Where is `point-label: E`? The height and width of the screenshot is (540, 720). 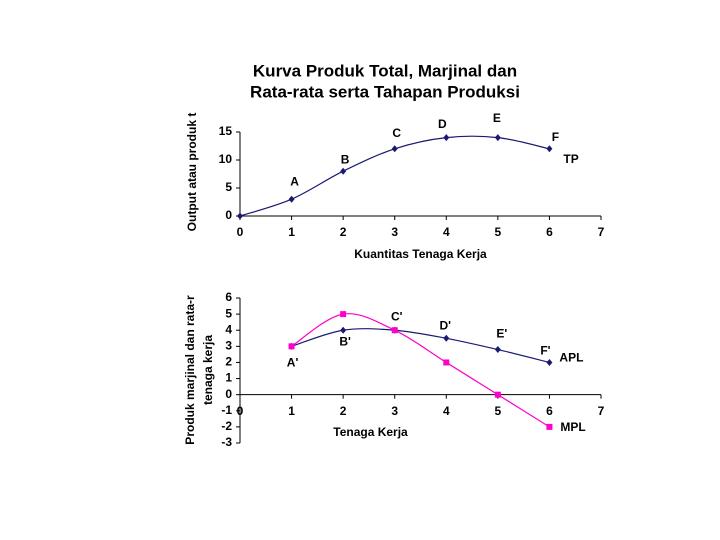 point-label: E is located at coordinates (497, 118).